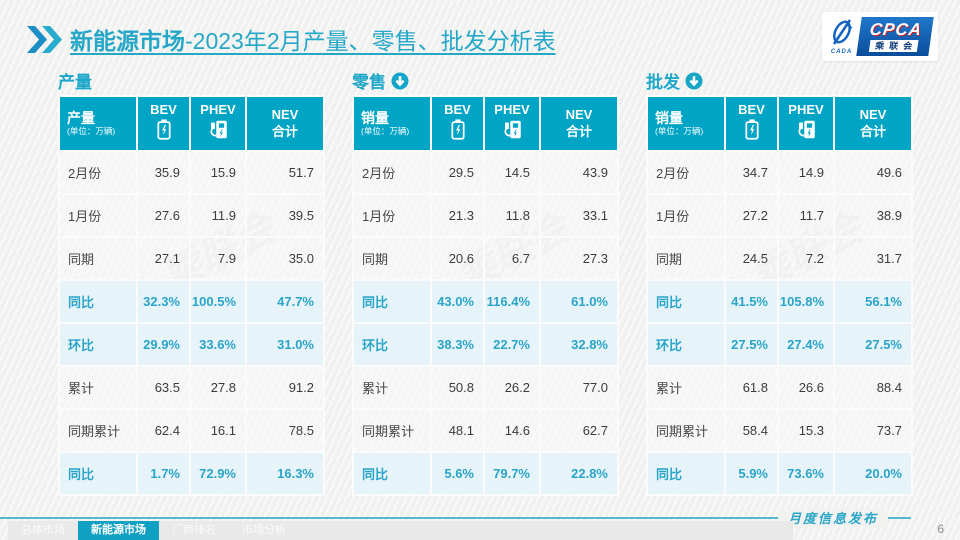 The width and height of the screenshot is (960, 540). I want to click on table-row: 同期 27.1 7.9 35.0, so click(191, 258).